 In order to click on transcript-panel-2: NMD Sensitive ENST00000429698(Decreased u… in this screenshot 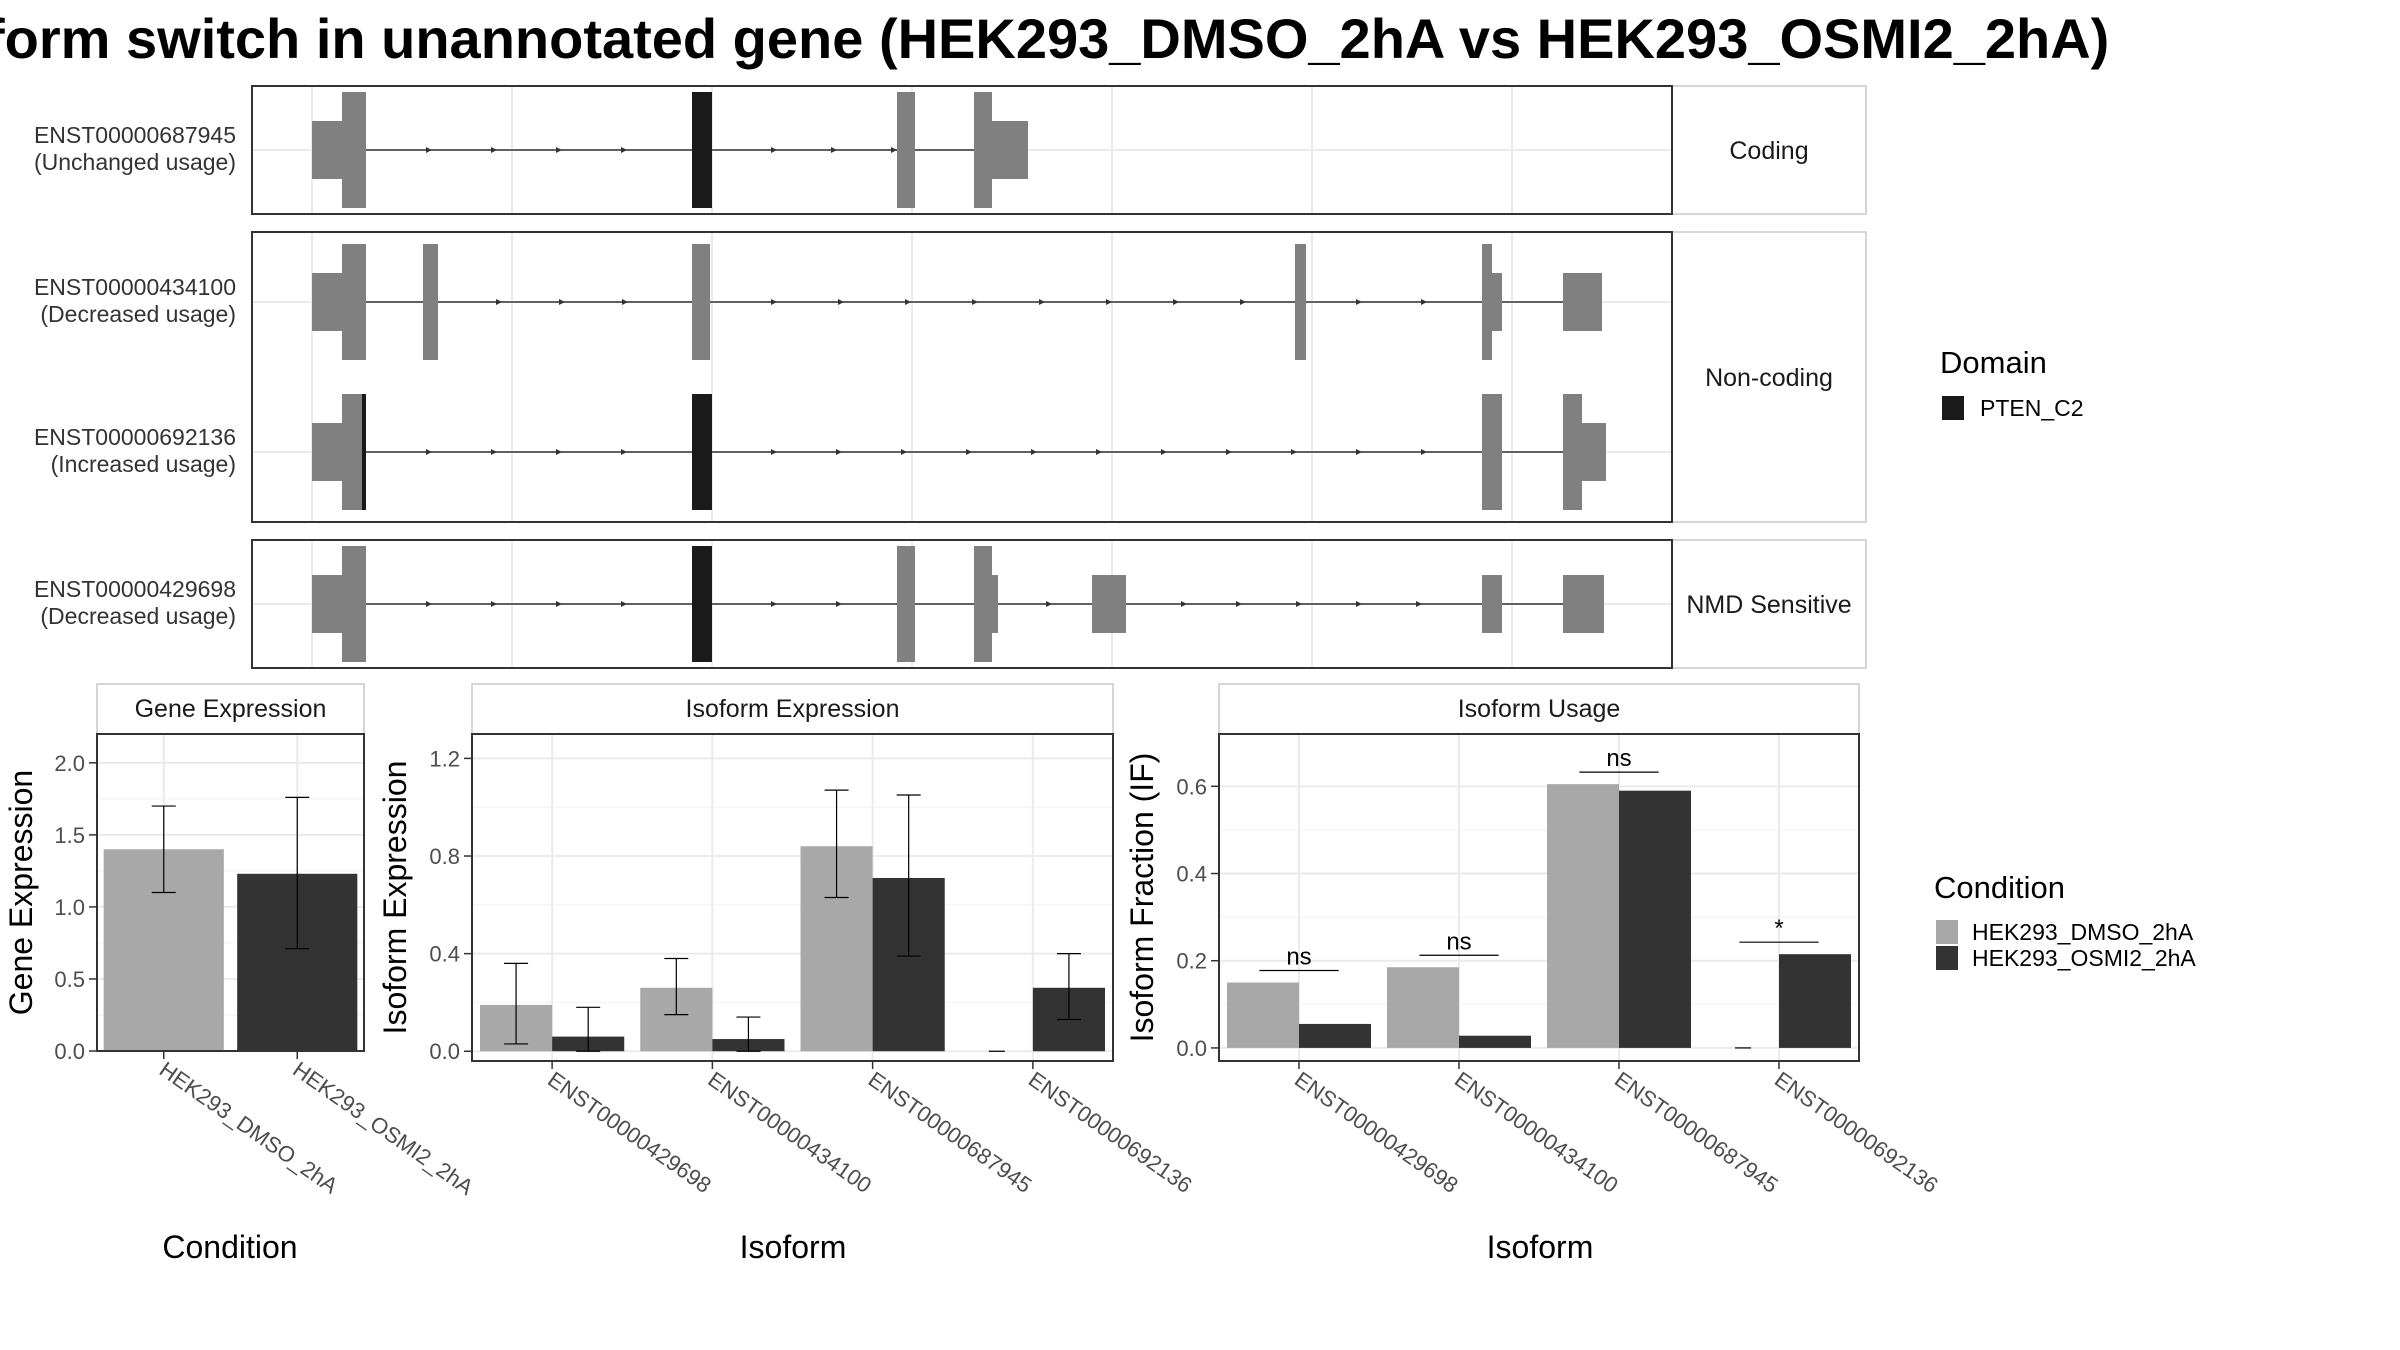, I will do `click(950, 604)`.